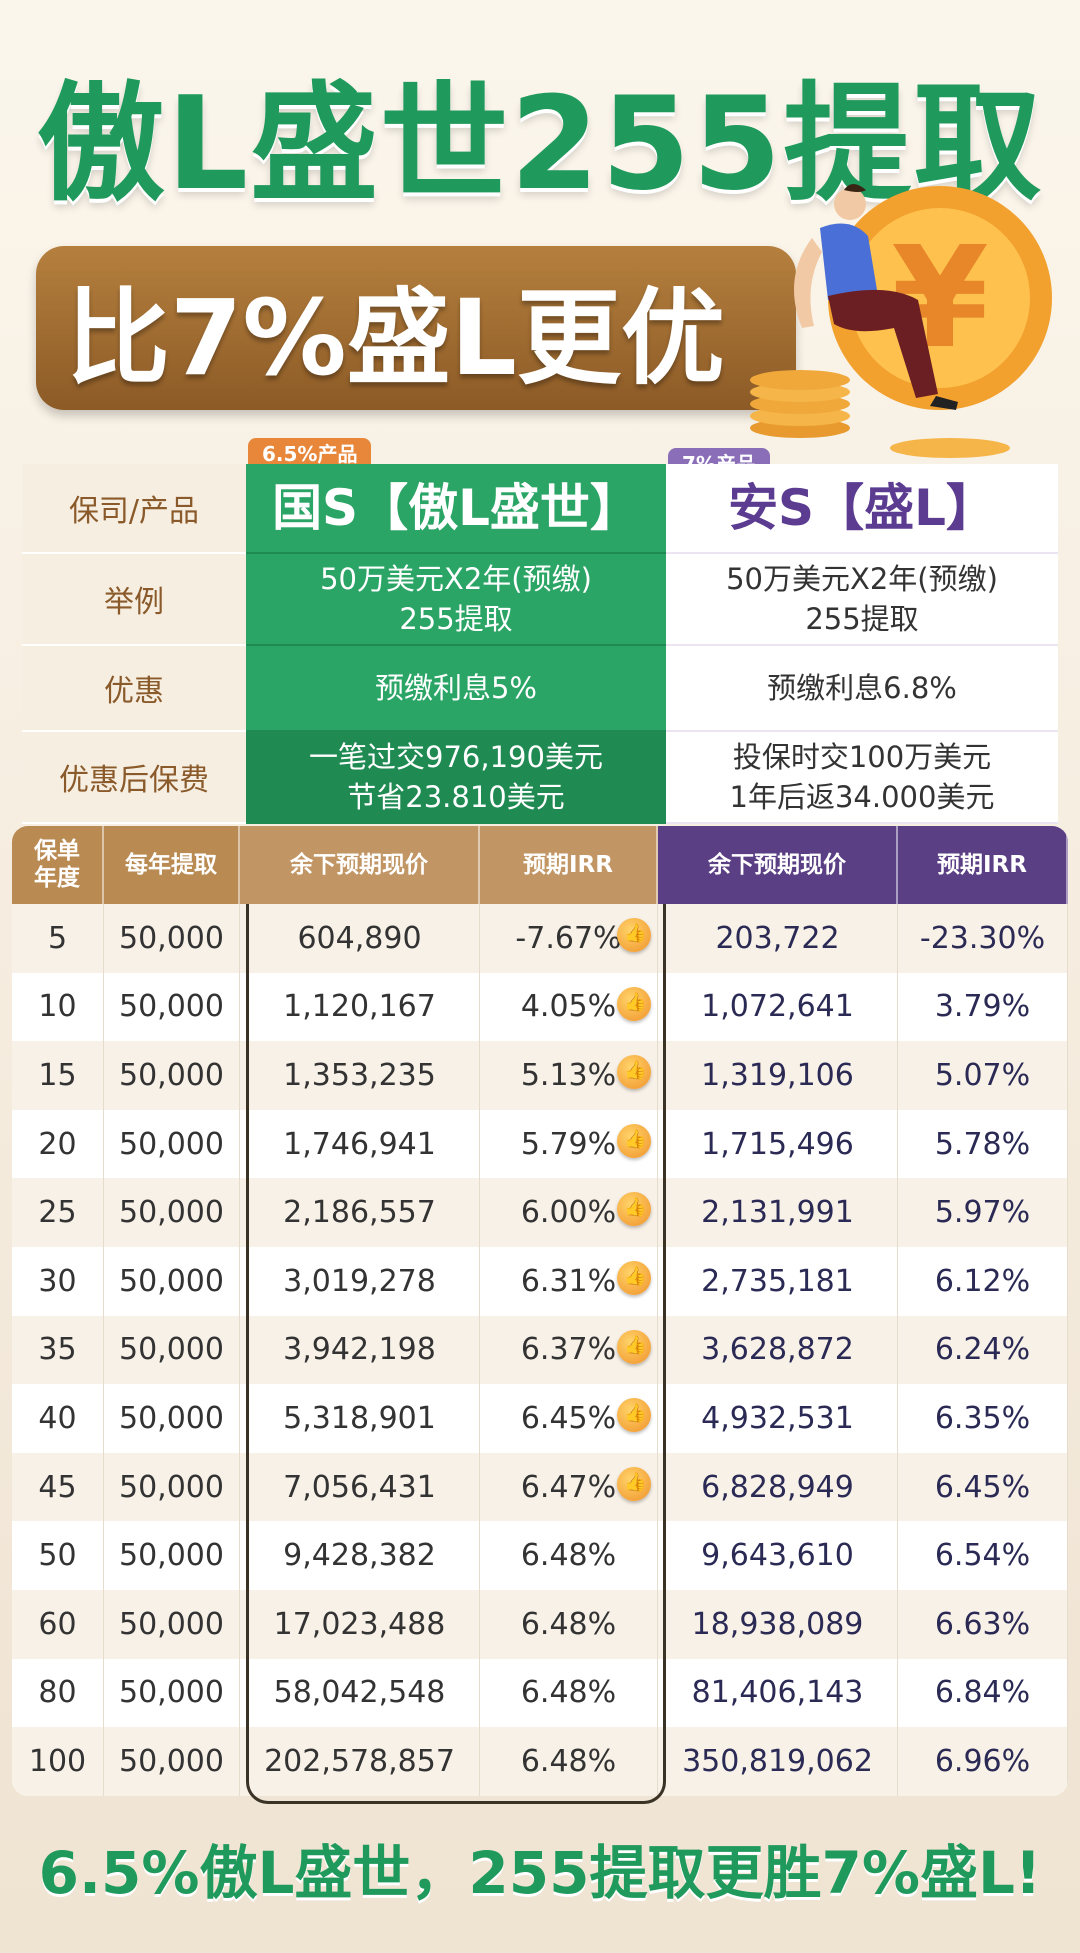  I want to click on cell-gs-irr: 6.00%, so click(569, 1212).